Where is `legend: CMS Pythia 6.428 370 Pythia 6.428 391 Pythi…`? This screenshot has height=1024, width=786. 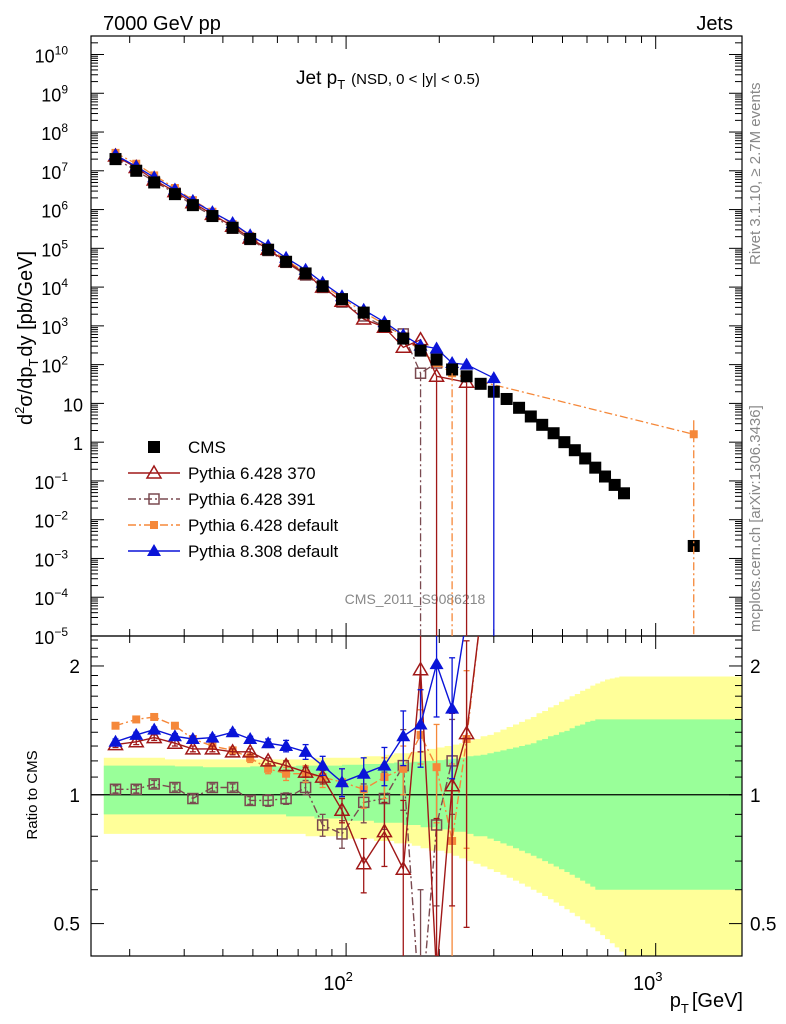 legend: CMS Pythia 6.428 370 Pythia 6.428 391 Pythi… is located at coordinates (233, 499).